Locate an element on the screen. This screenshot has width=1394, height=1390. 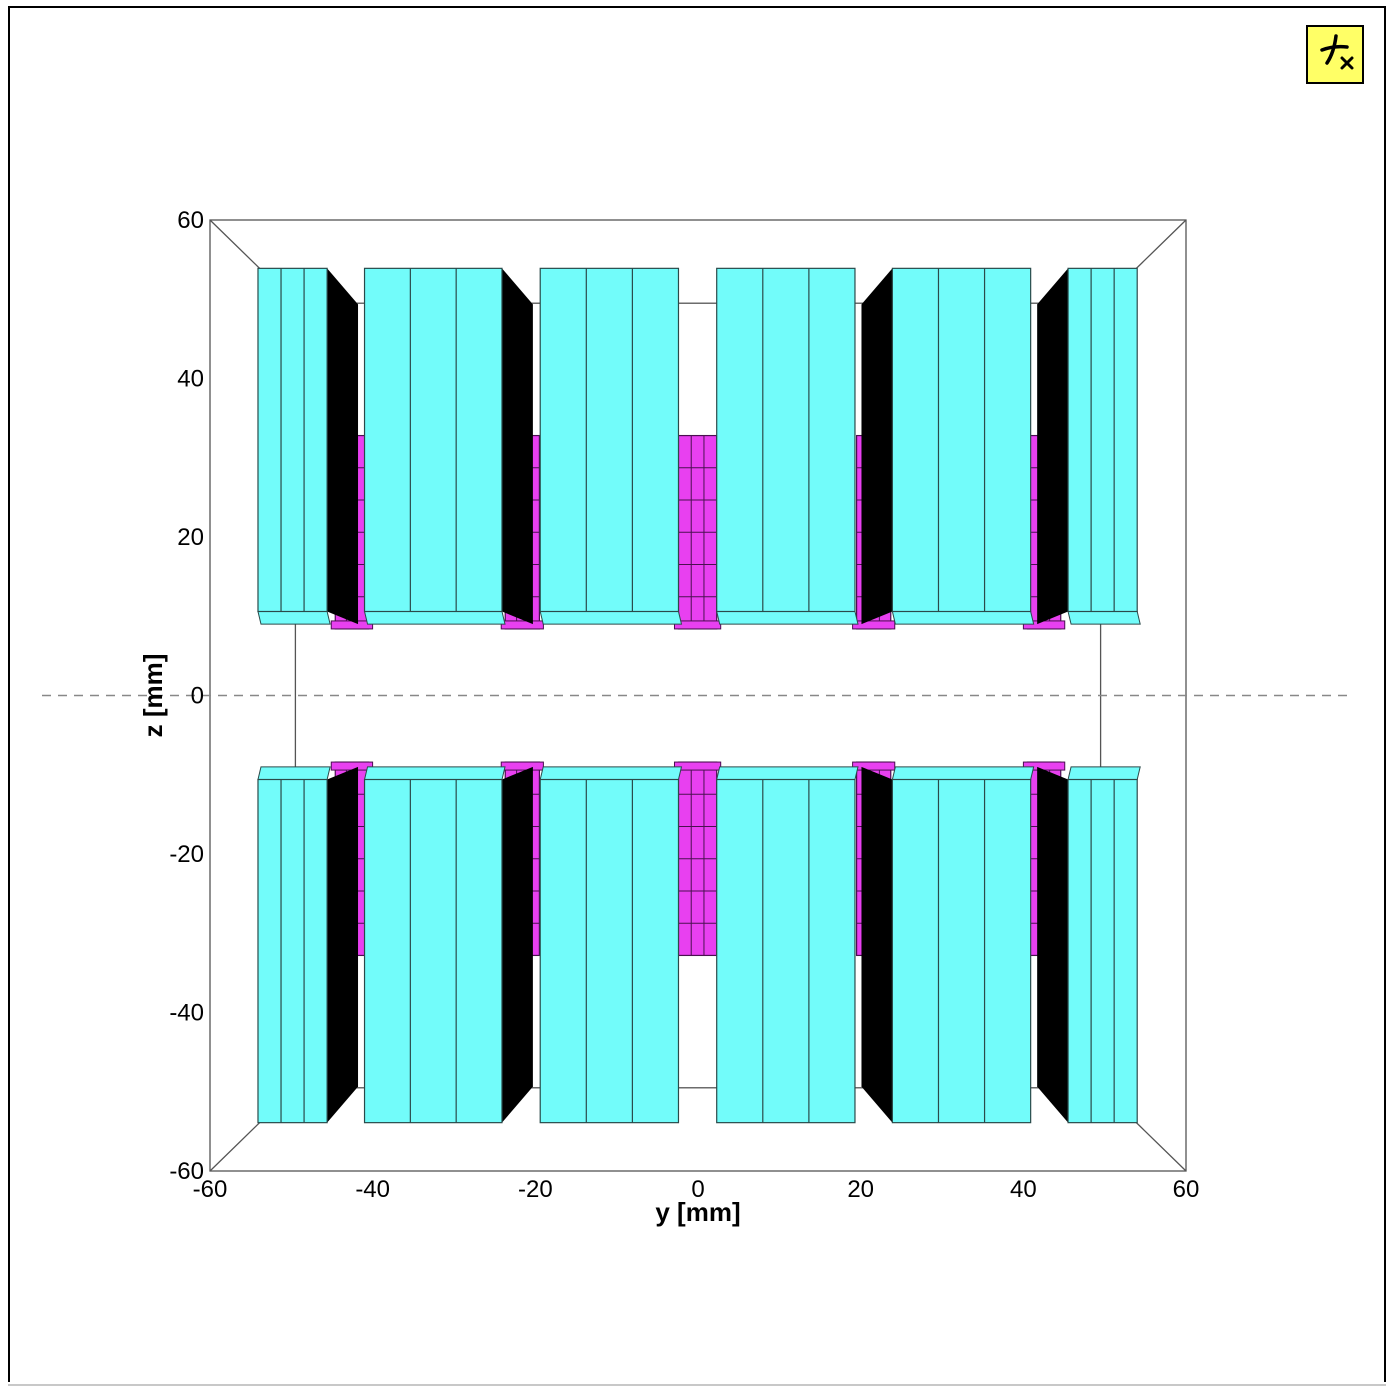
y-tick-label: 40 is located at coordinates (1023, 1189).